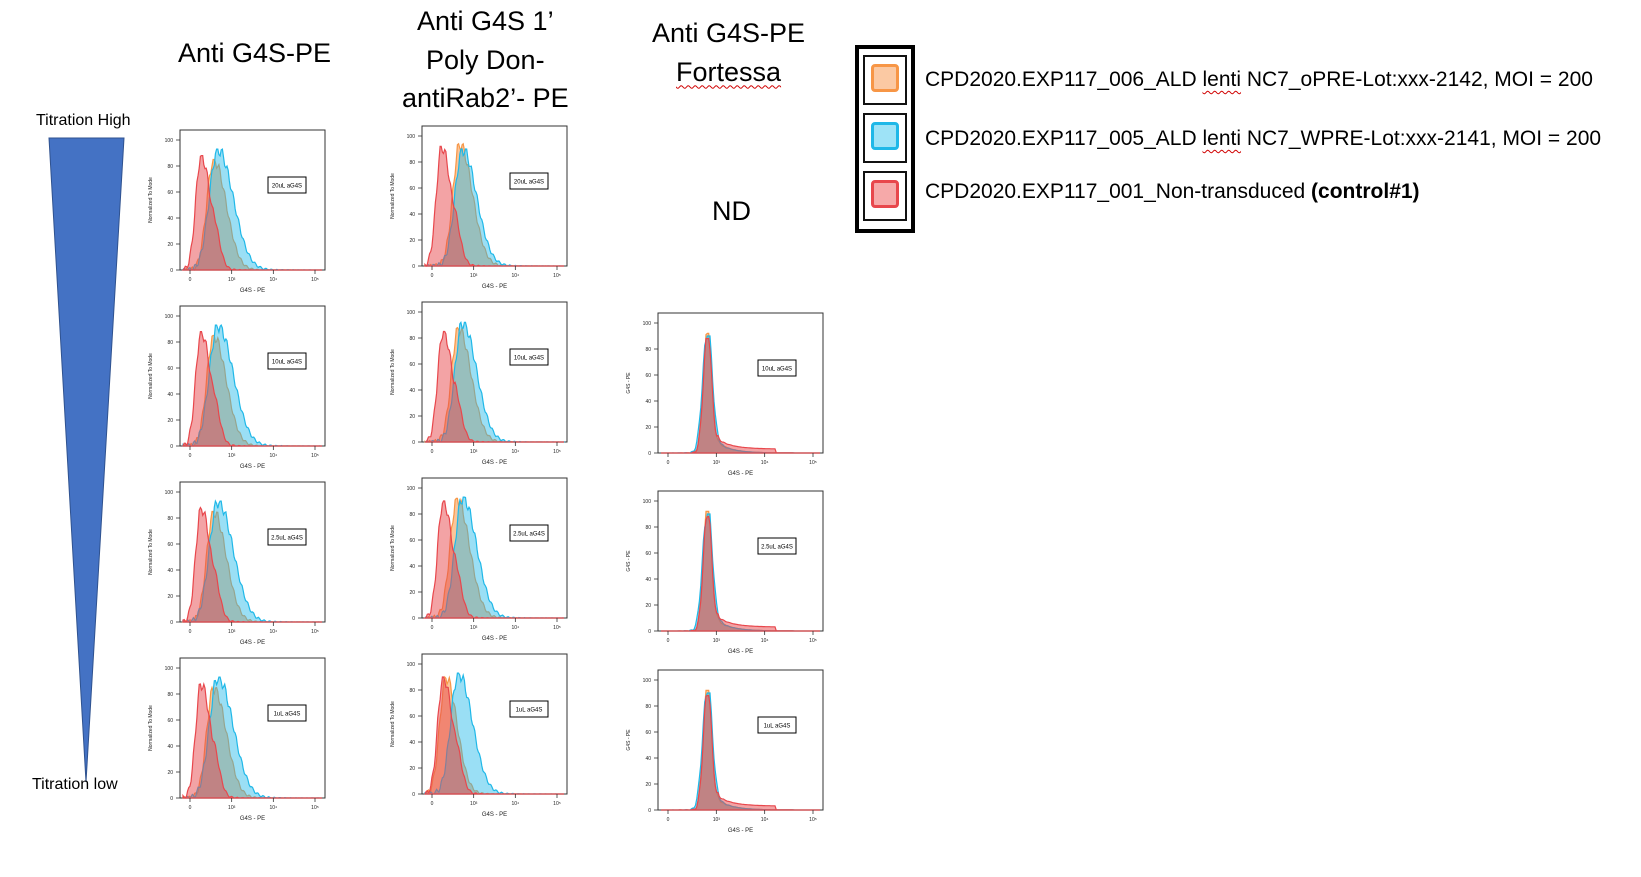 The image size is (1641, 877). What do you see at coordinates (629, 383) in the screenshot?
I see `y-axis-label: G4S - PE` at bounding box center [629, 383].